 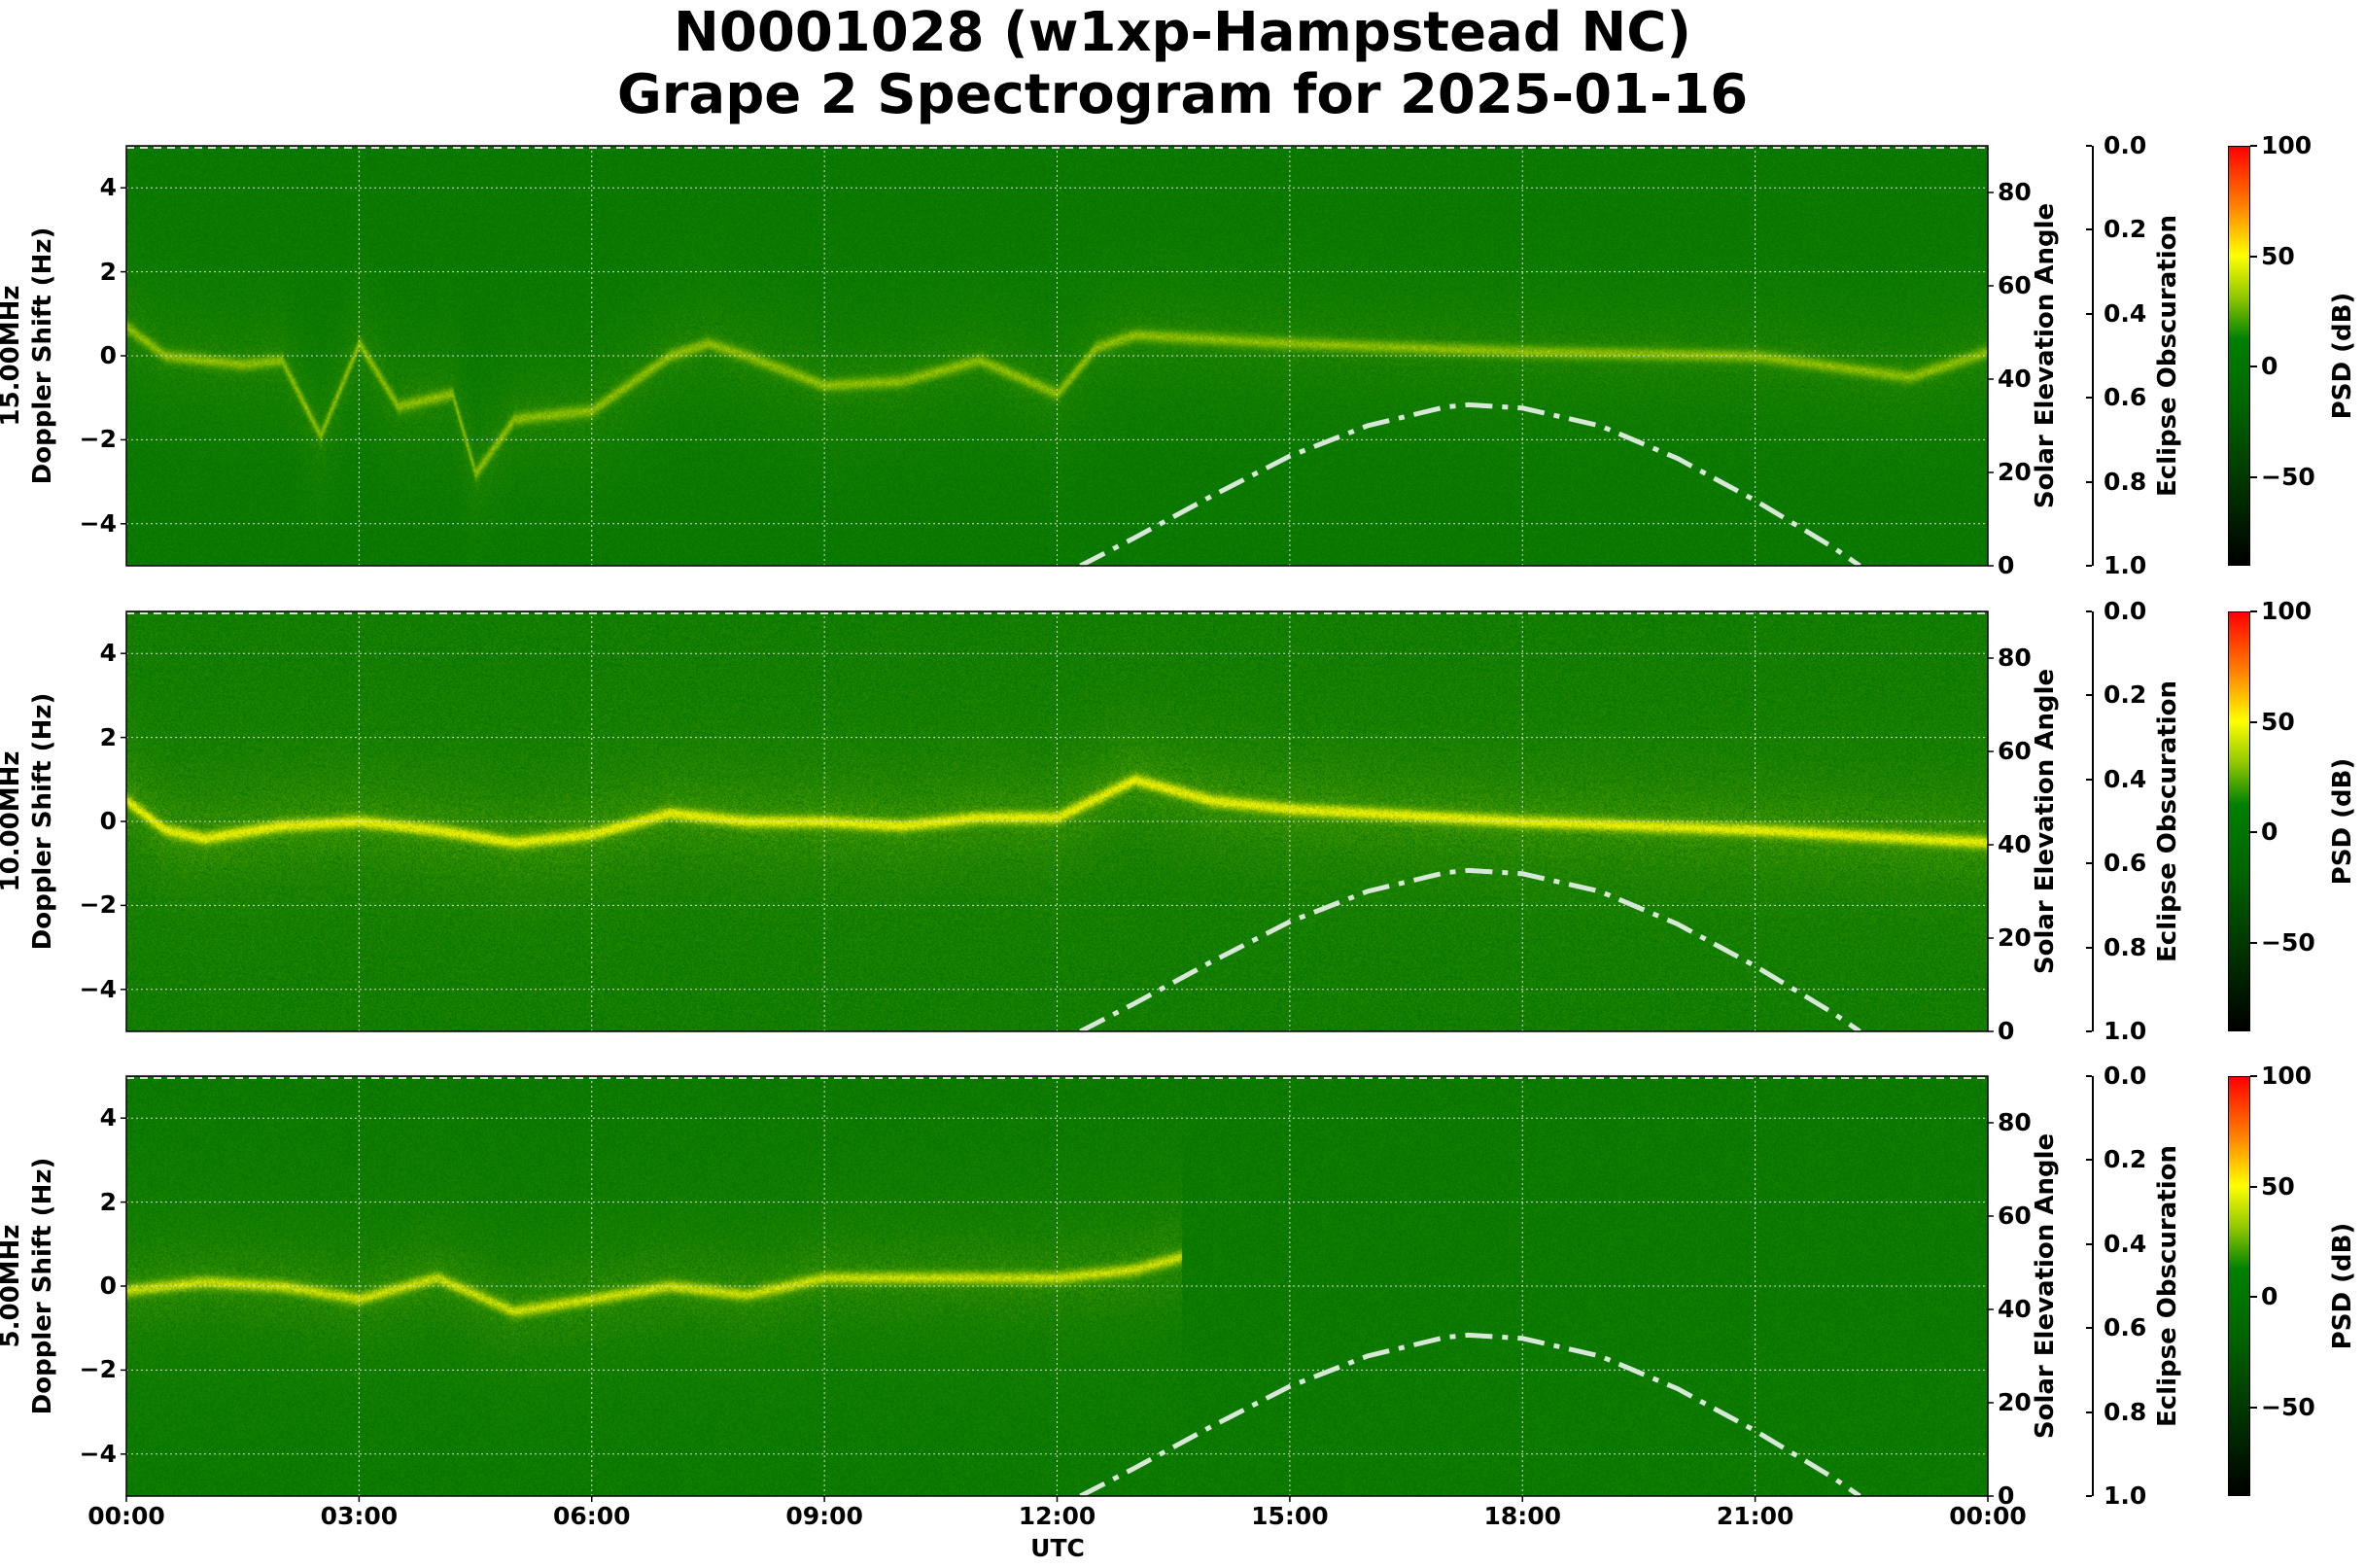 What do you see at coordinates (31, 356) in the screenshot?
I see `y-axis-label: 15.00MHz Doppler Shift (Hz)` at bounding box center [31, 356].